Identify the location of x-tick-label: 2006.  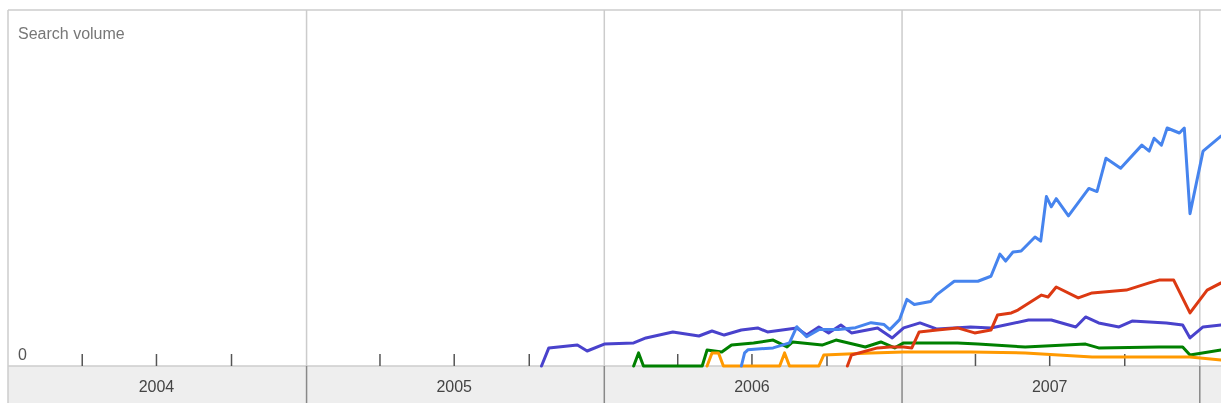
(752, 386).